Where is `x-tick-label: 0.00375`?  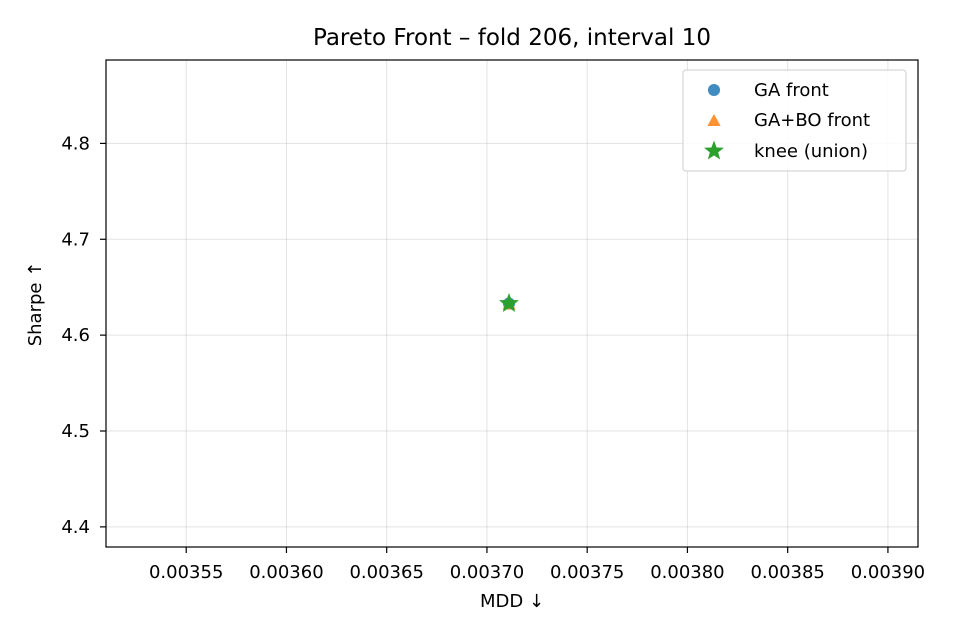 x-tick-label: 0.00375 is located at coordinates (587, 572).